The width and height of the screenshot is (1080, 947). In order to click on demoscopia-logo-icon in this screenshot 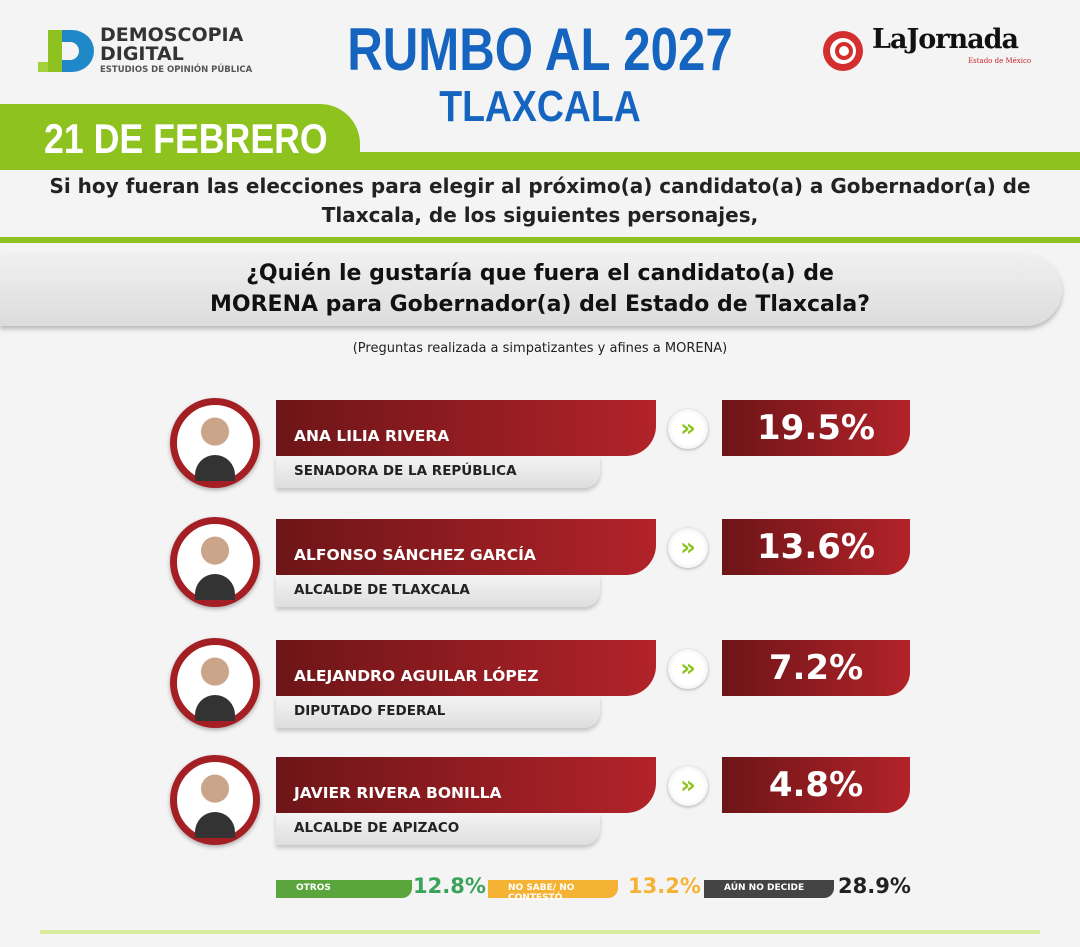, I will do `click(66, 51)`.